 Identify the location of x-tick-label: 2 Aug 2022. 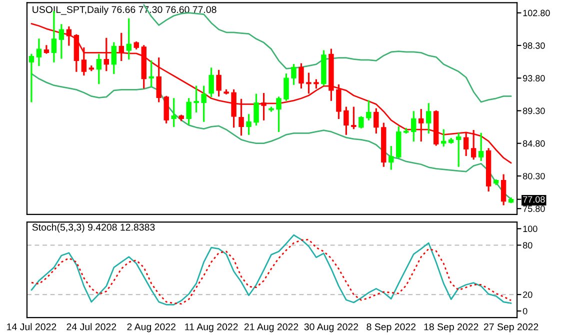
(151, 327).